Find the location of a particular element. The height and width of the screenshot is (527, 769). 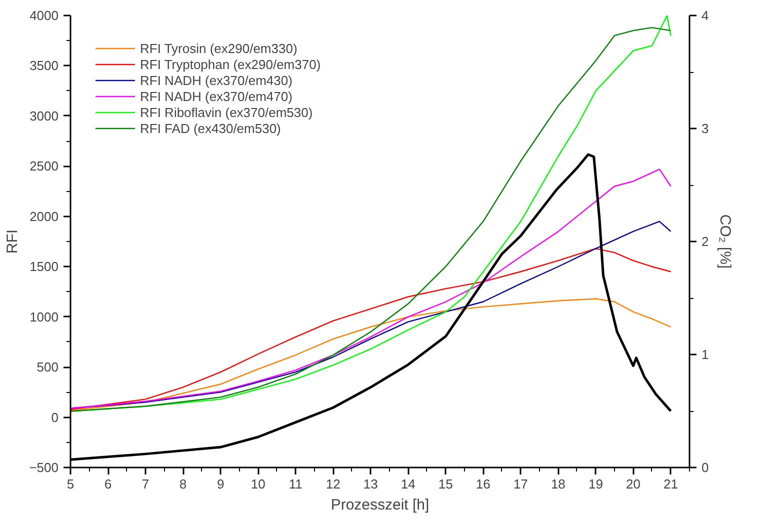

y-tick-label: 500 is located at coordinates (47, 367).